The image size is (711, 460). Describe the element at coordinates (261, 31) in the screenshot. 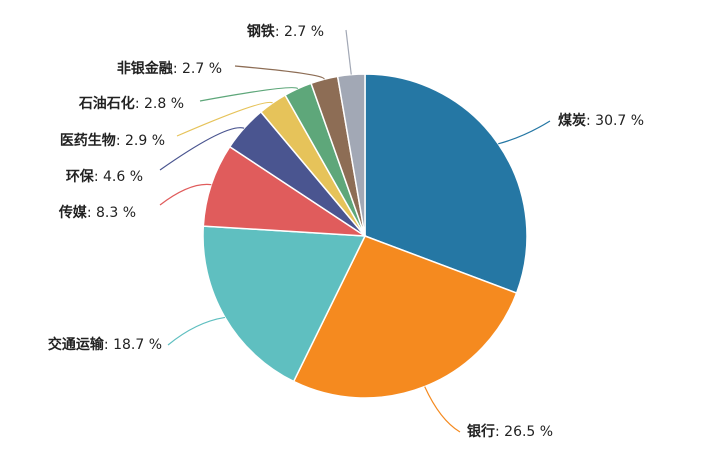

I see `slice-label-name: 钢铁` at that location.